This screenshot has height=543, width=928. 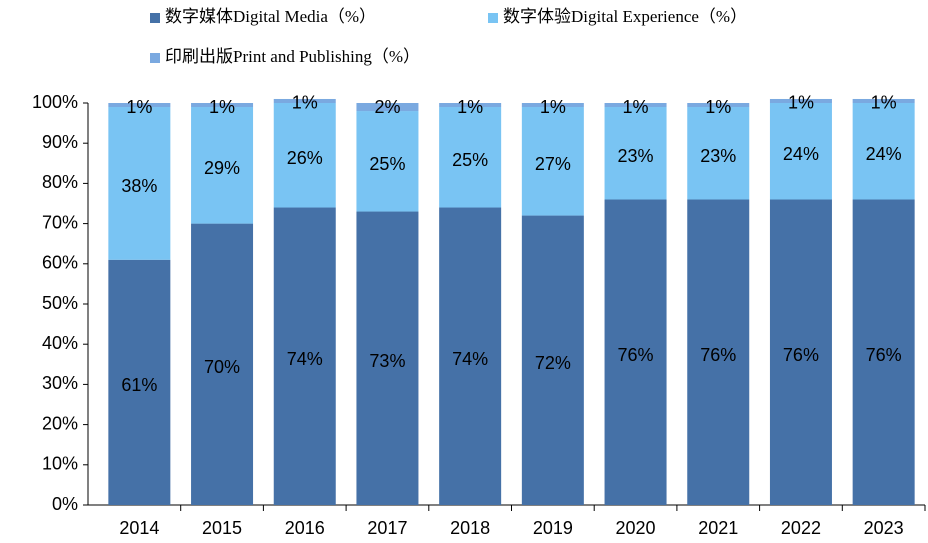 I want to click on data-label: 38%, so click(x=139, y=186).